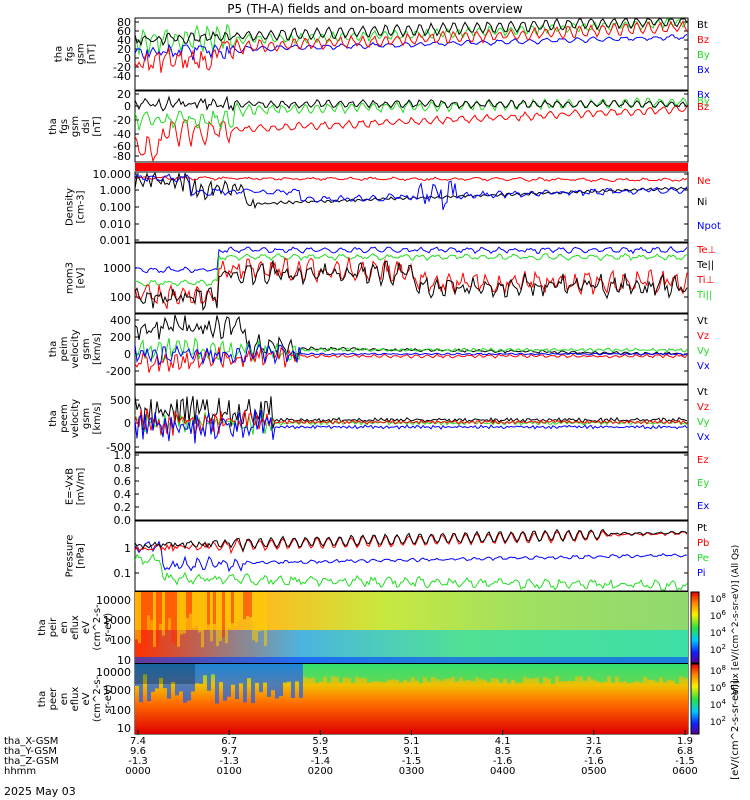  I want to click on x-axis-tick-label: 4.1, so click(503, 741).